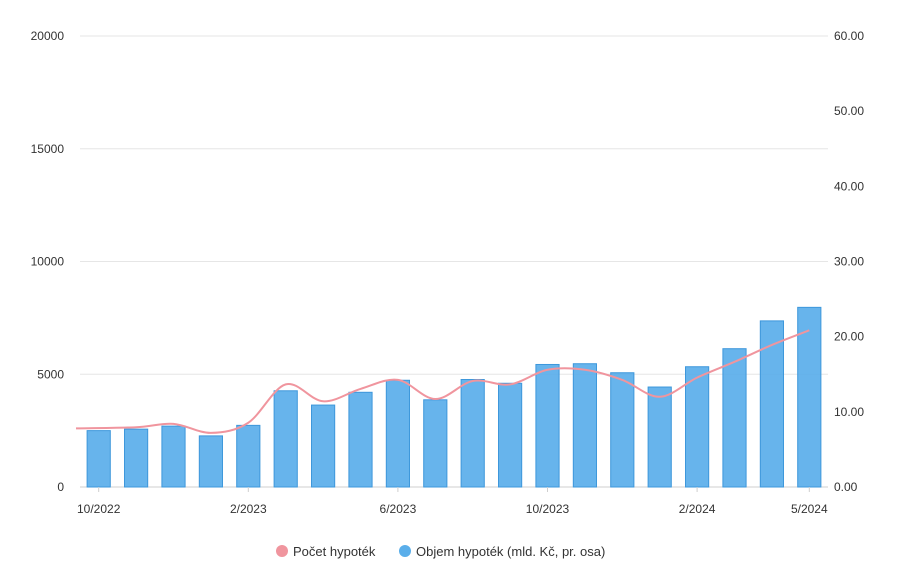 Image resolution: width=908 pixels, height=564 pixels. What do you see at coordinates (405, 551) in the screenshot?
I see `legend-marker-volume` at bounding box center [405, 551].